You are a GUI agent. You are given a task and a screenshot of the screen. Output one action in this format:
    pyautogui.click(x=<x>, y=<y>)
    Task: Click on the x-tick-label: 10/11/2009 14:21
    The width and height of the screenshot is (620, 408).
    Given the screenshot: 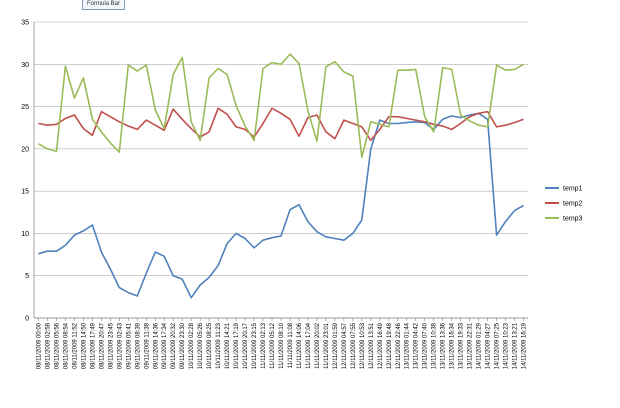 What is the action you would take?
    pyautogui.click(x=228, y=345)
    